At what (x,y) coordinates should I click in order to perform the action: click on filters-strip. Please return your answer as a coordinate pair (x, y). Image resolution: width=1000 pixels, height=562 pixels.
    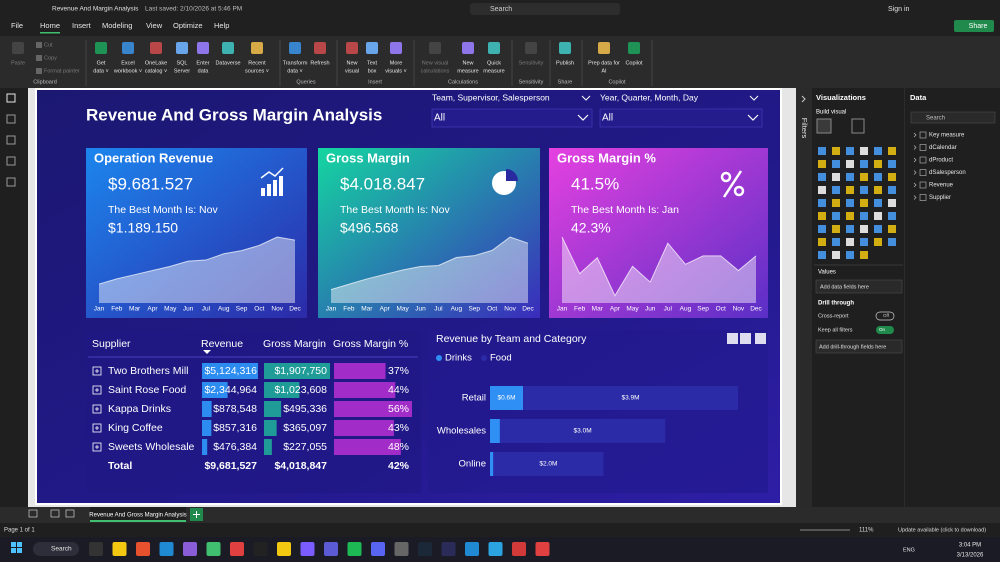
    Looking at the image, I should click on (804, 297).